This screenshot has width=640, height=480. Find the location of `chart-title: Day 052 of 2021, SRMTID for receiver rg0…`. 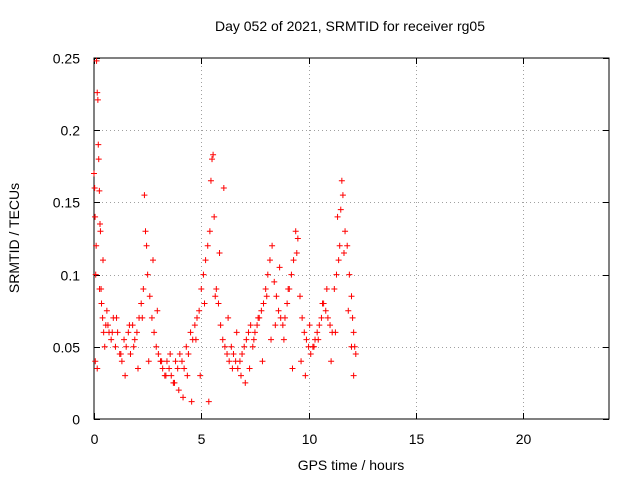

chart-title: Day 052 of 2021, SRMTID for receiver rg0… is located at coordinates (350, 26).